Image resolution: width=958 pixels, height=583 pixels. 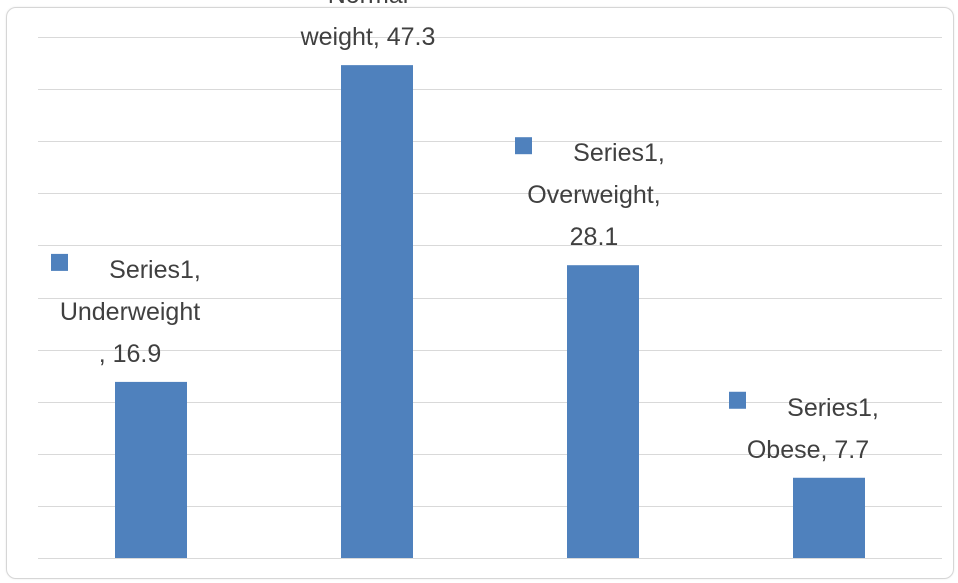 I want to click on data-label-text: Series1,Normalweight, 47.3, so click(x=369, y=25).